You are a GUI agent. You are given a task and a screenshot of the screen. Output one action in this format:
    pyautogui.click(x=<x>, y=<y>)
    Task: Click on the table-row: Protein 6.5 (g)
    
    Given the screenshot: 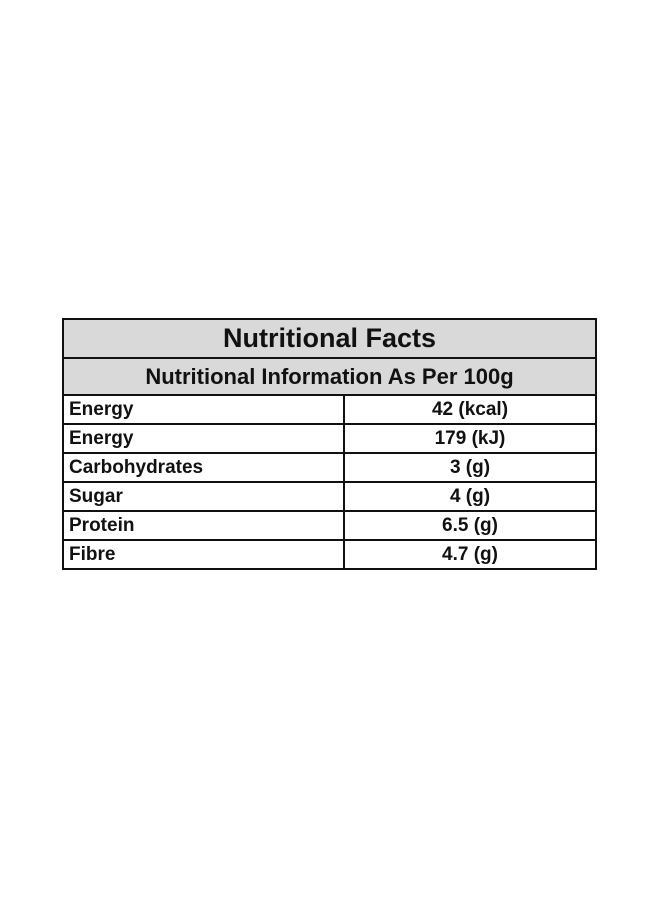 What is the action you would take?
    pyautogui.click(x=329, y=525)
    